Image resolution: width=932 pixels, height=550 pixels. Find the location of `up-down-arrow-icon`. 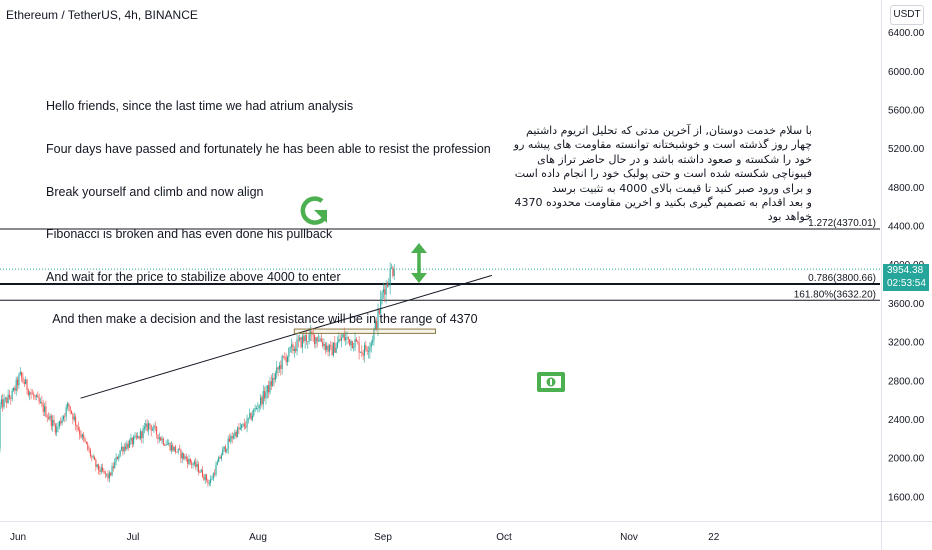

up-down-arrow-icon is located at coordinates (419, 263).